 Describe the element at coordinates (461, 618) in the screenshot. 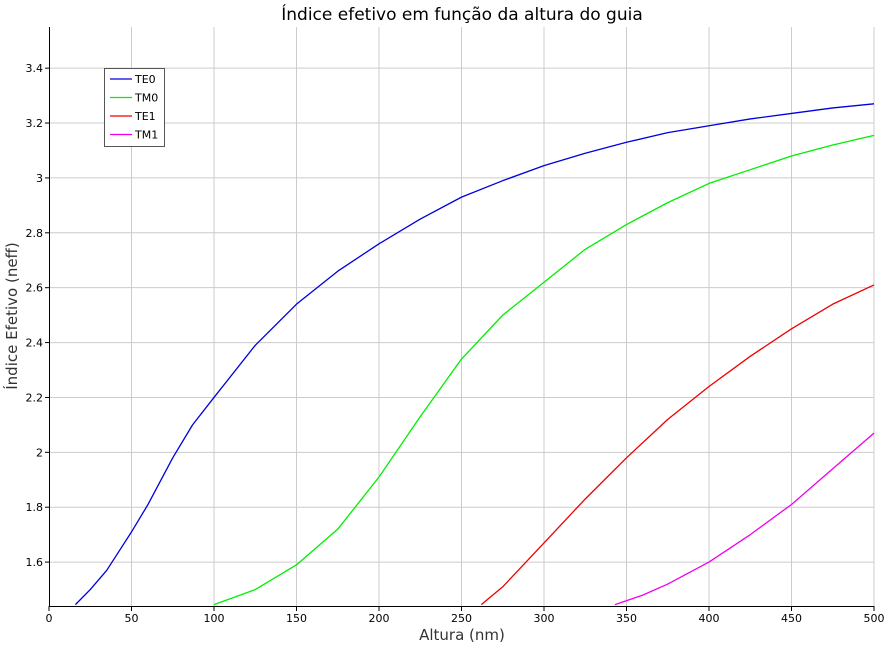

I see `x-tick-label: 250` at that location.